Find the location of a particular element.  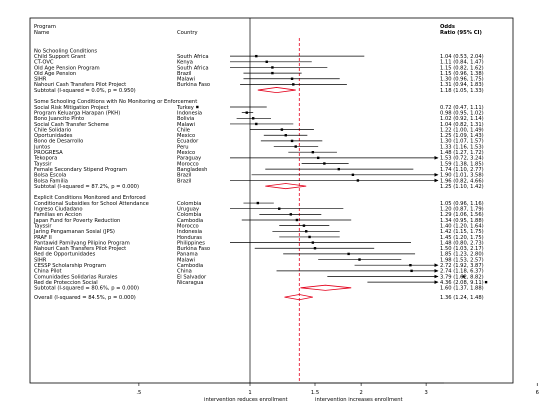

row-program-name: Program Keluarga Harapan (PKH) is located at coordinates (77, 113).